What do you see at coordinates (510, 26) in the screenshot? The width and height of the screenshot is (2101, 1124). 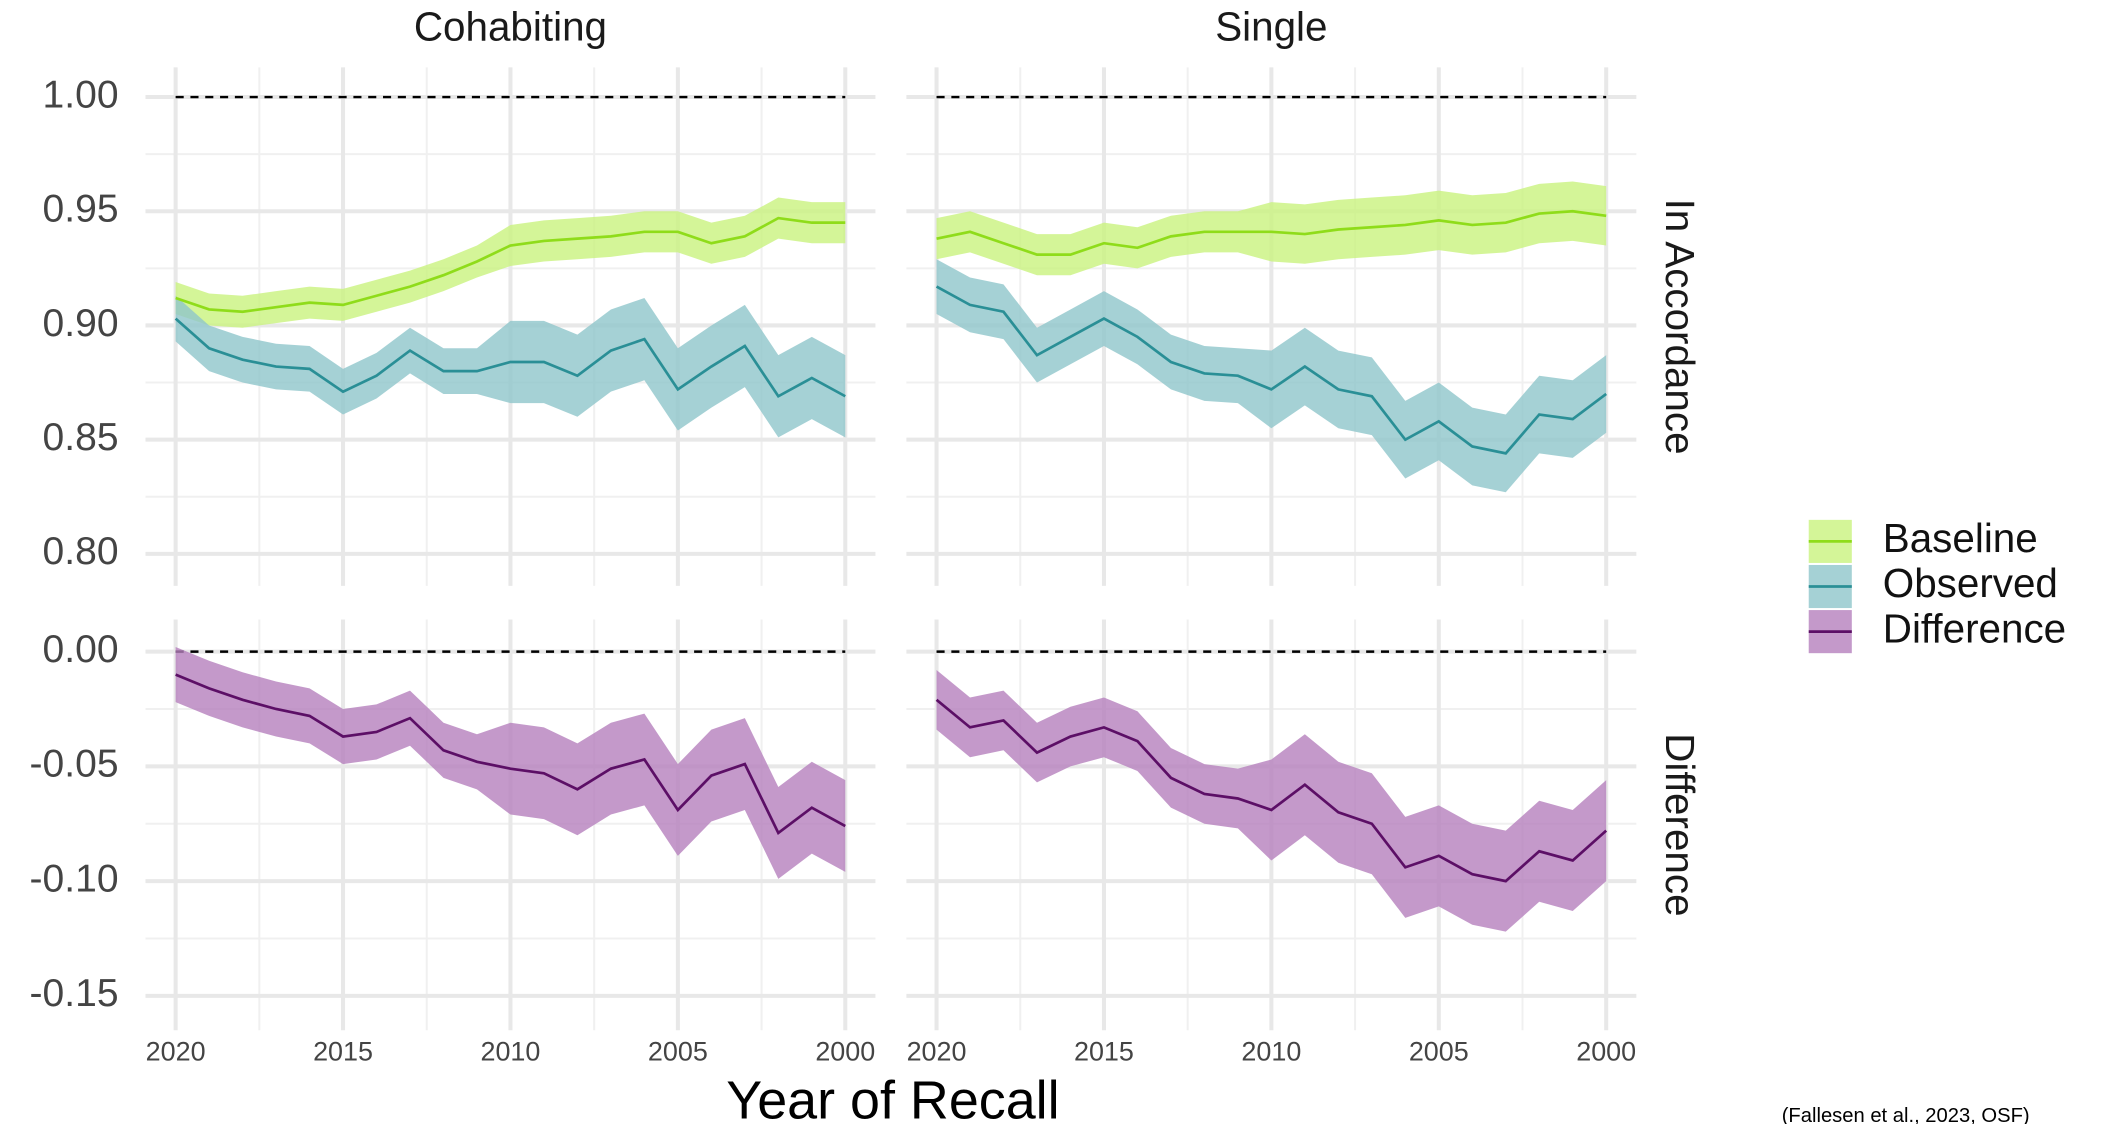 I see `facet-column-label: Cohabiting` at bounding box center [510, 26].